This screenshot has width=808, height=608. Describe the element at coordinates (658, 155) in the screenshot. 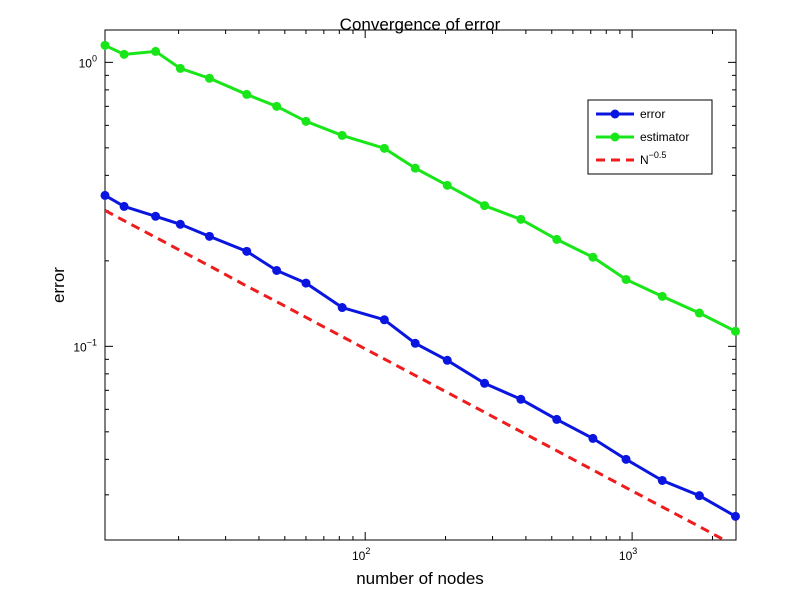

I see `legend-superscript: −0.5` at that location.